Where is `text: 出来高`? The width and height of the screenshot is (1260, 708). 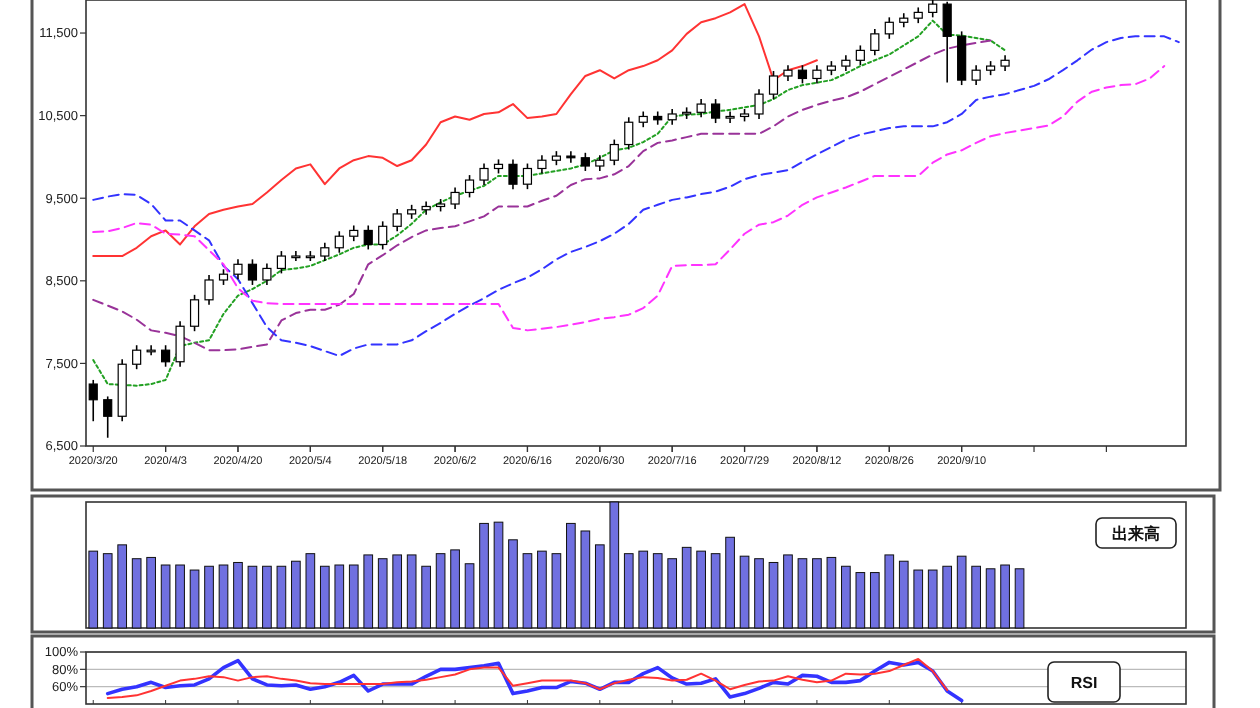 text: 出来高 is located at coordinates (1136, 533).